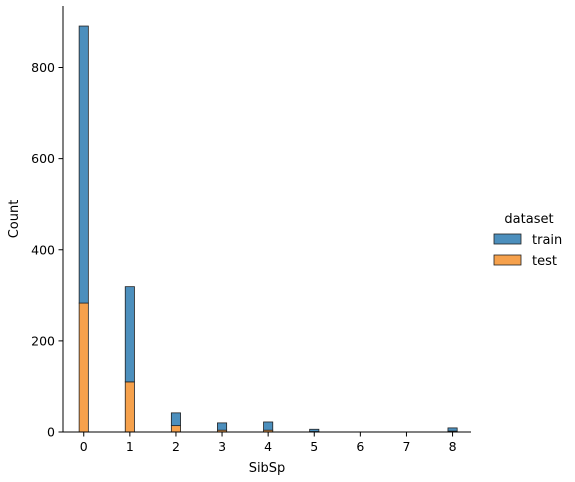  Describe the element at coordinates (222, 446) in the screenshot. I see `x-tick-label: 3` at that location.